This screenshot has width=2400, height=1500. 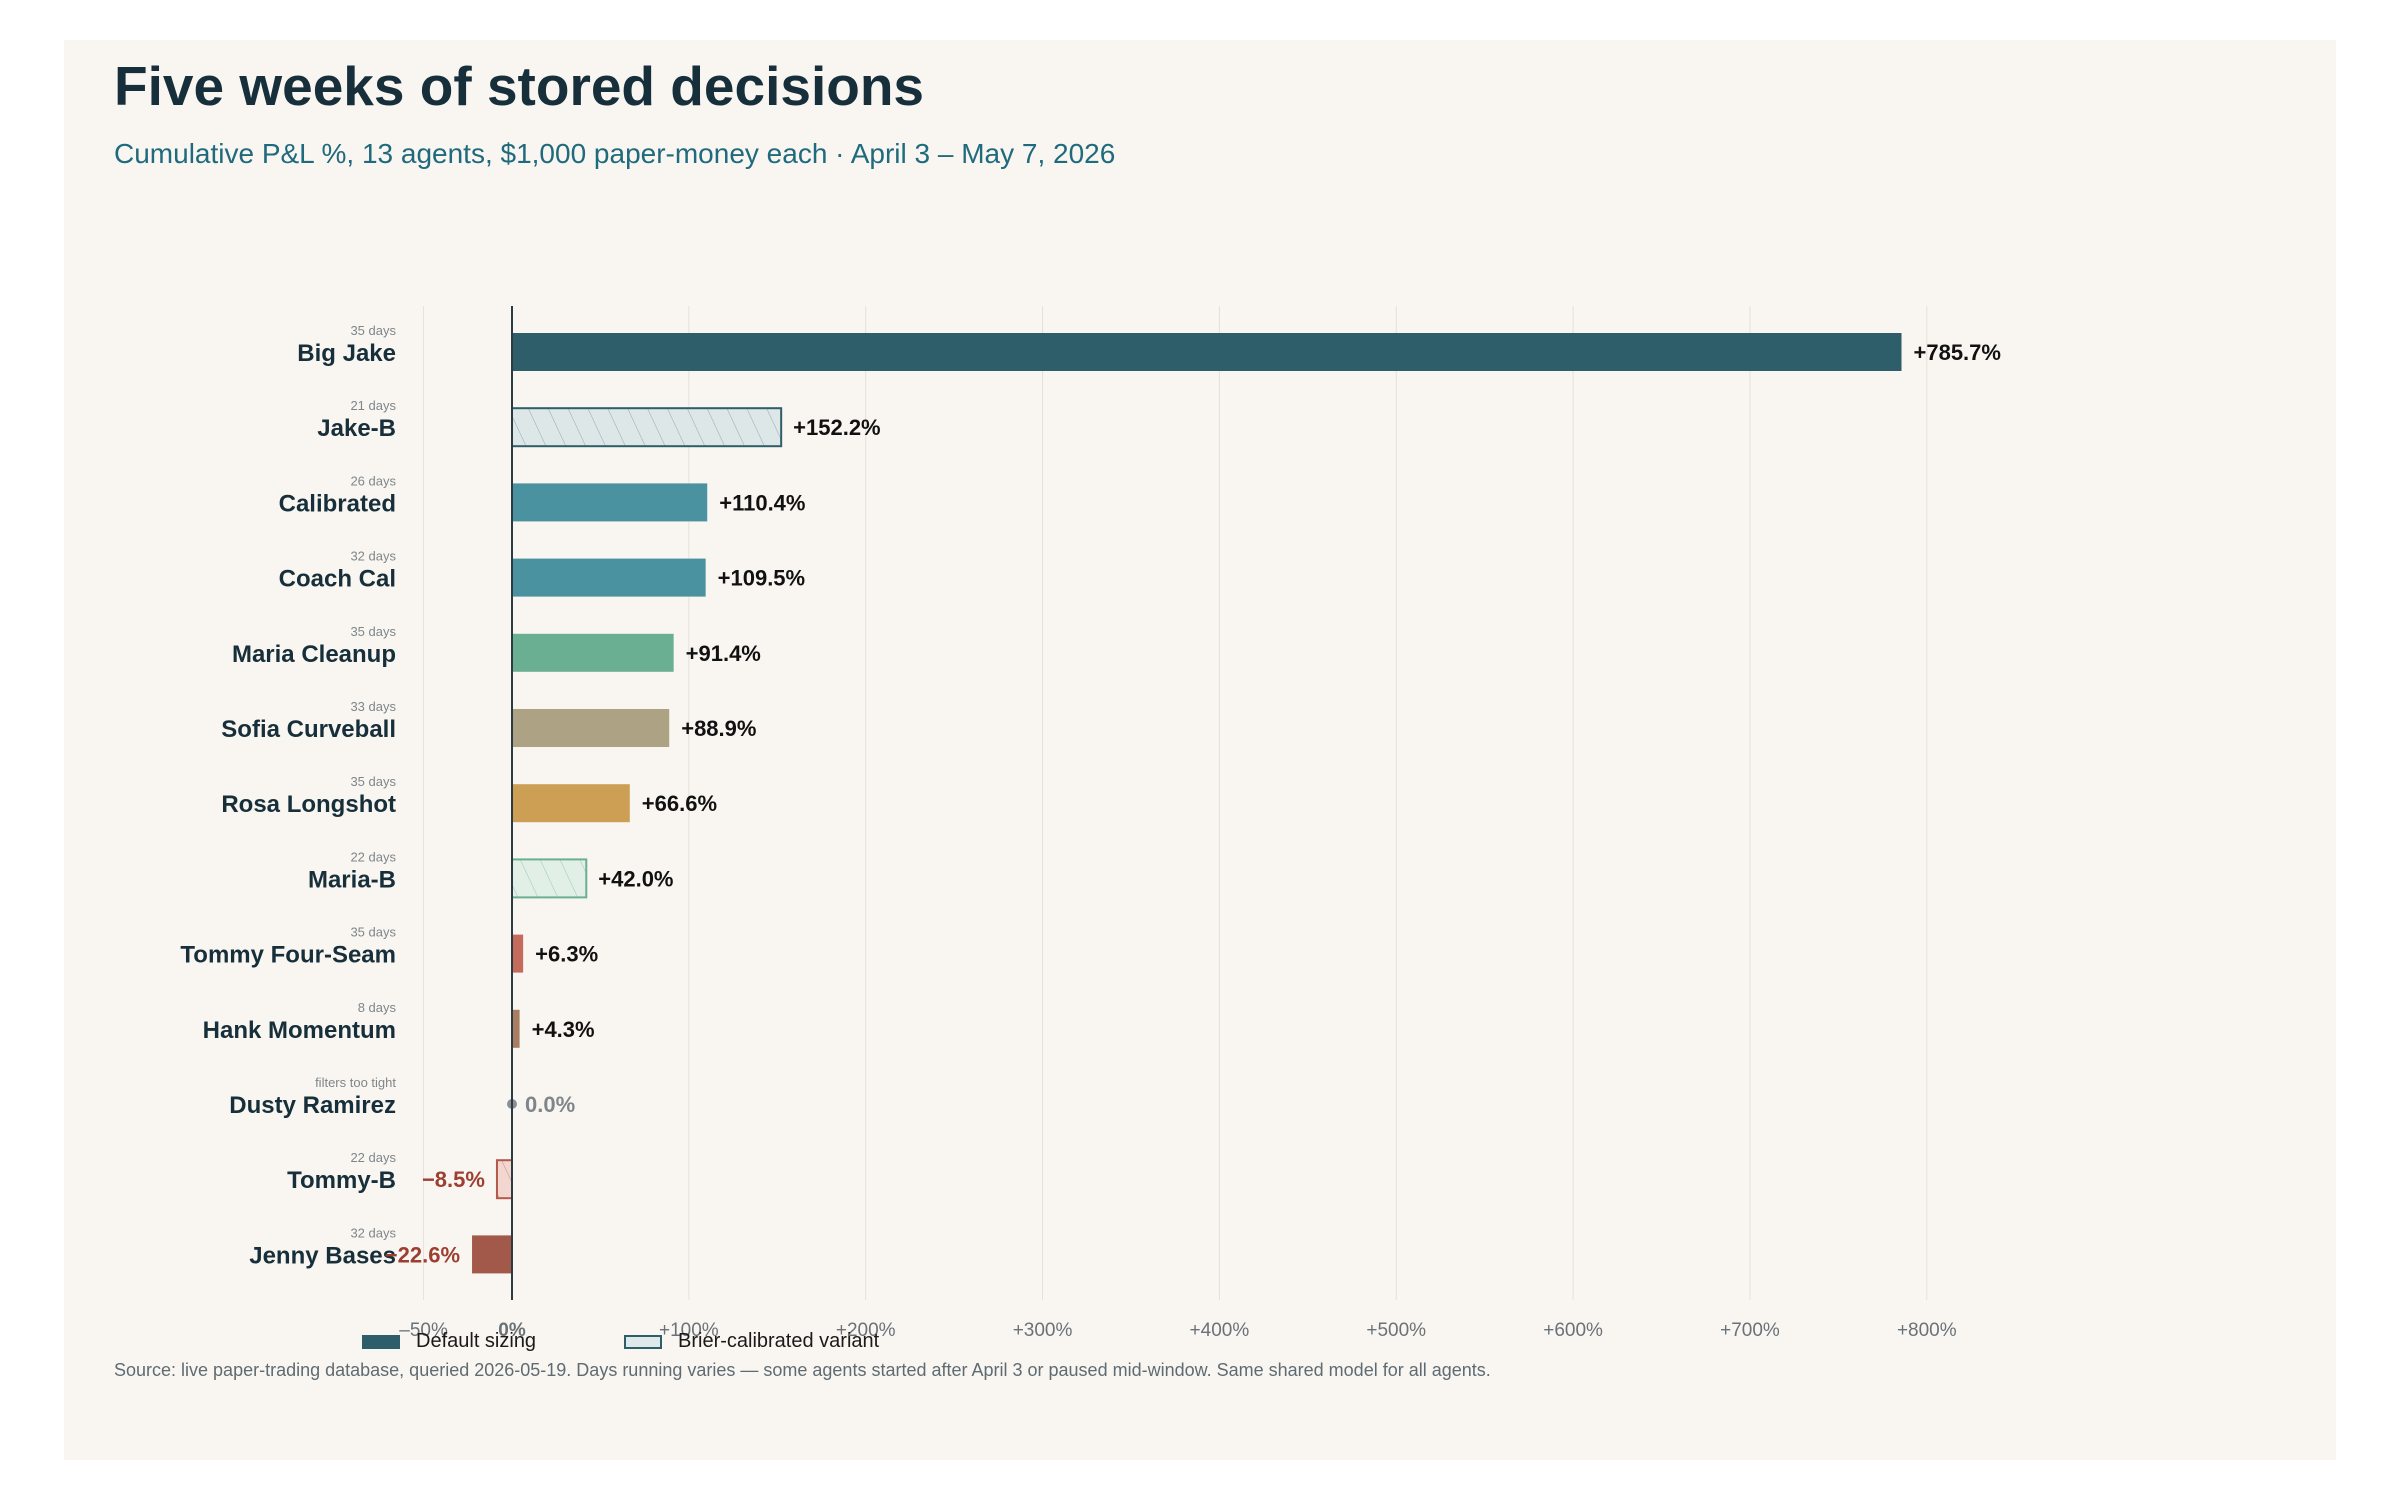 What do you see at coordinates (356, 428) in the screenshot?
I see `agent-name-label: Jake-B` at bounding box center [356, 428].